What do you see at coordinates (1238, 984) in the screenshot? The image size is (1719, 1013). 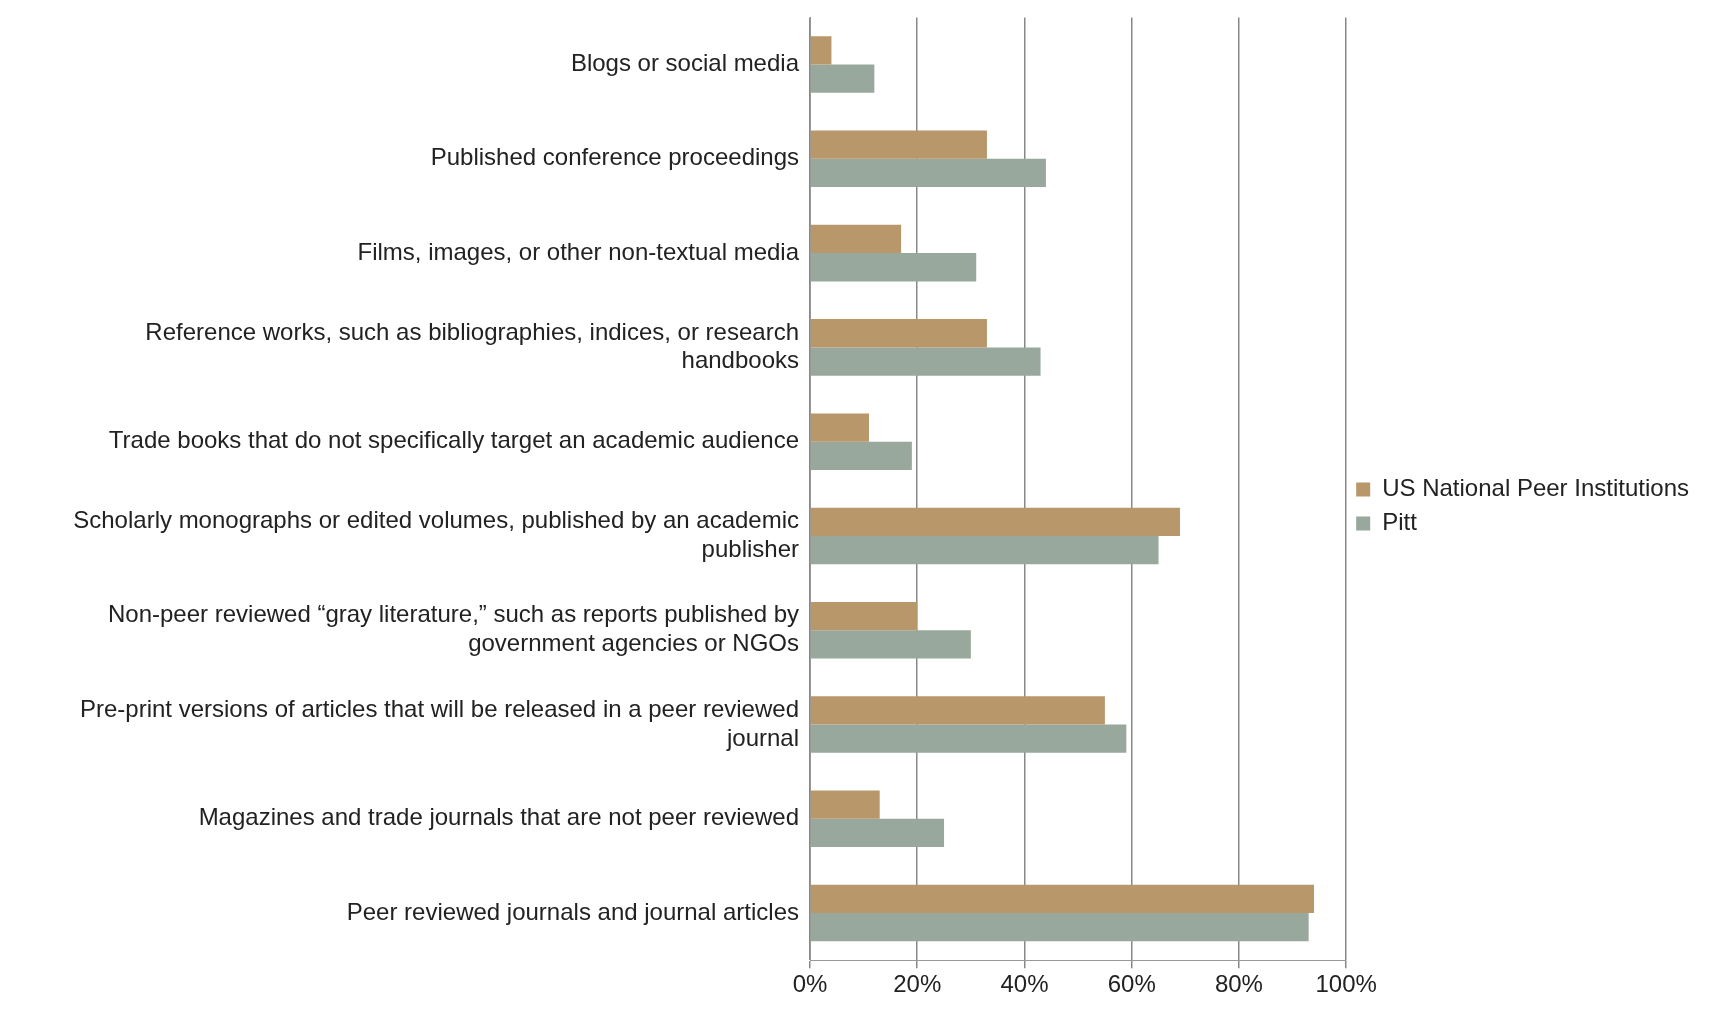 I see `x-tick-label: 80%` at bounding box center [1238, 984].